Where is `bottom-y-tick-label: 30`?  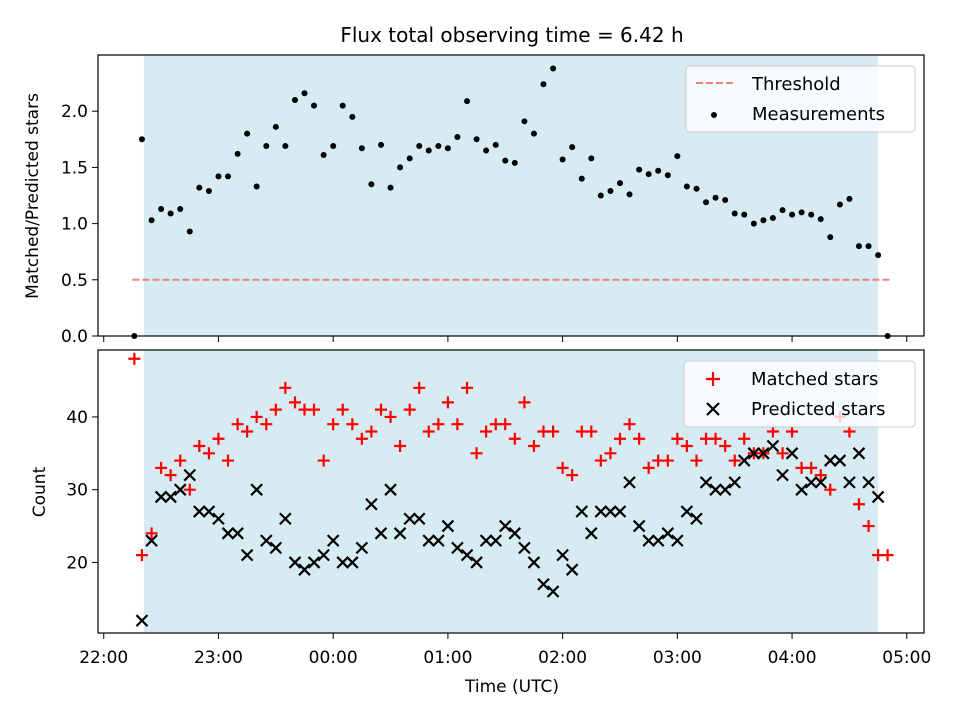 bottom-y-tick-label: 30 is located at coordinates (77, 491).